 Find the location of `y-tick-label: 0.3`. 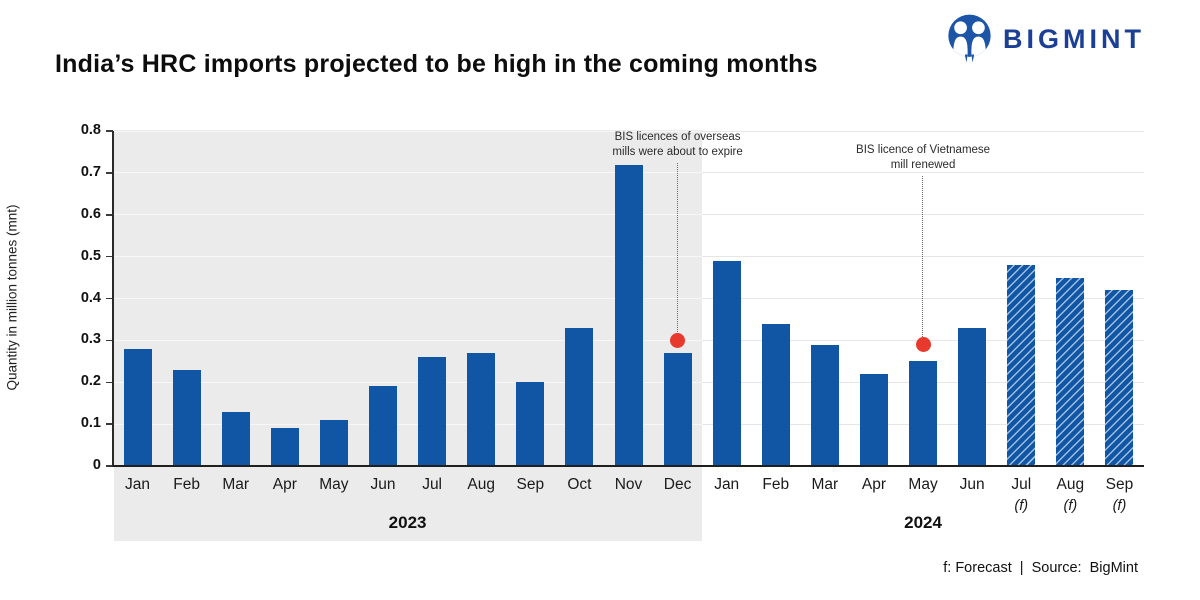

y-tick-label: 0.3 is located at coordinates (90, 339).